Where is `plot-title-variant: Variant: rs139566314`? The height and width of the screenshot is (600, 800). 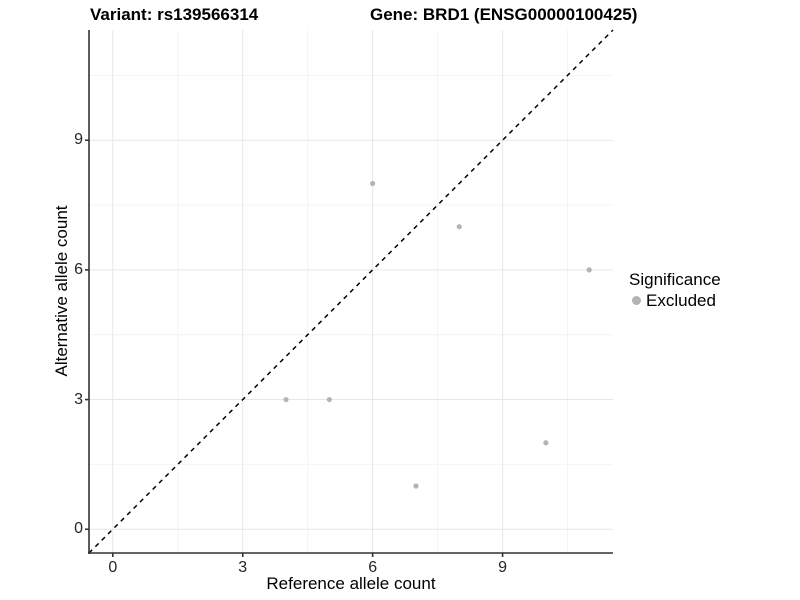 plot-title-variant: Variant: rs139566314 is located at coordinates (174, 14).